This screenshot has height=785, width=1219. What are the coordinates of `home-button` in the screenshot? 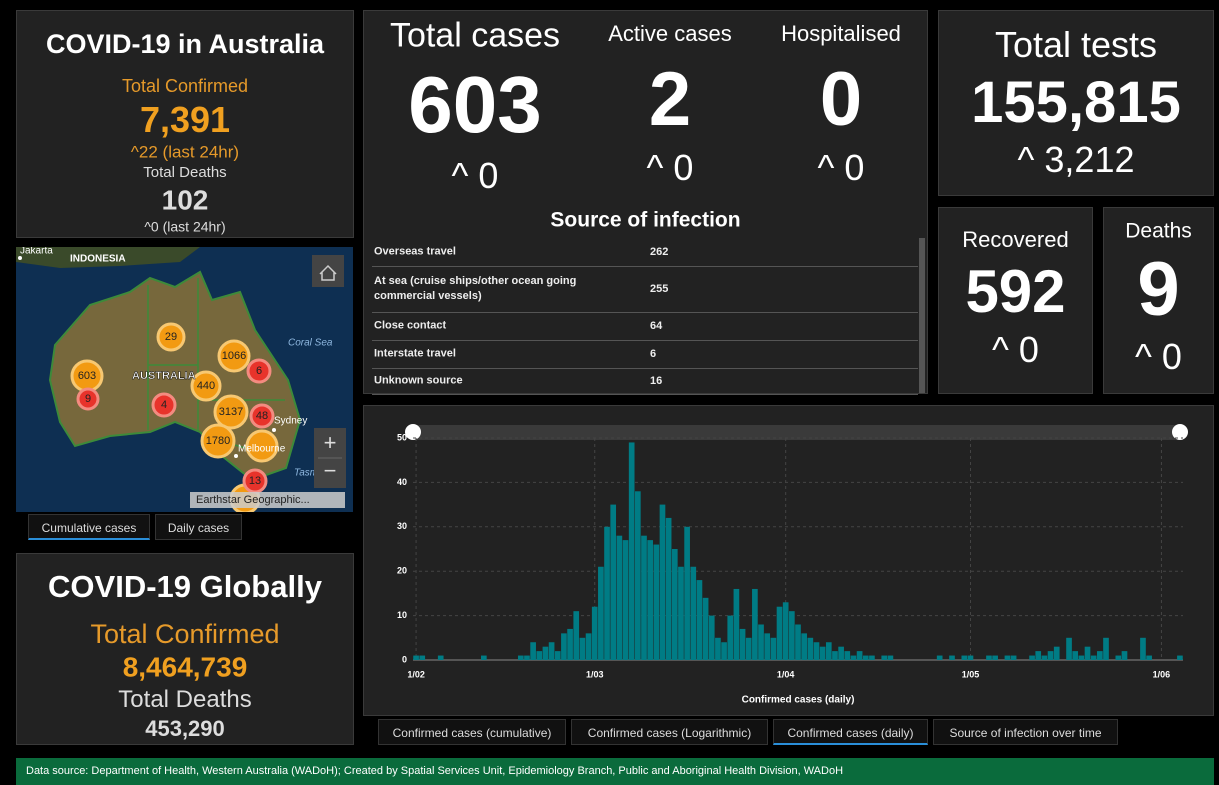 It's located at (328, 271).